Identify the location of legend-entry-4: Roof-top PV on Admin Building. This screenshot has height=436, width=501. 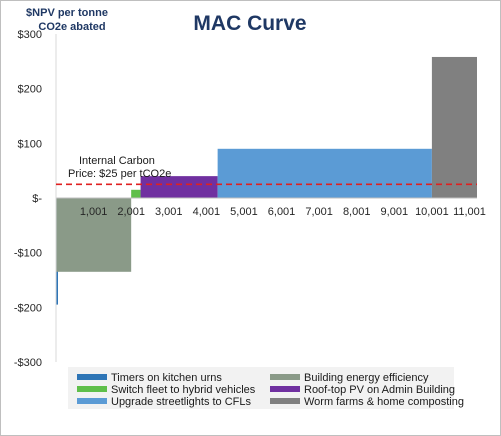
(379, 390).